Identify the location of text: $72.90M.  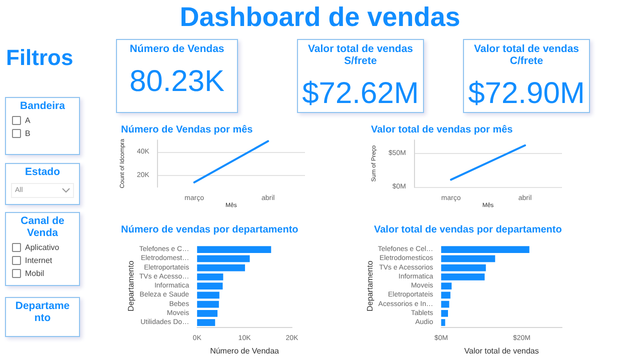
(526, 94).